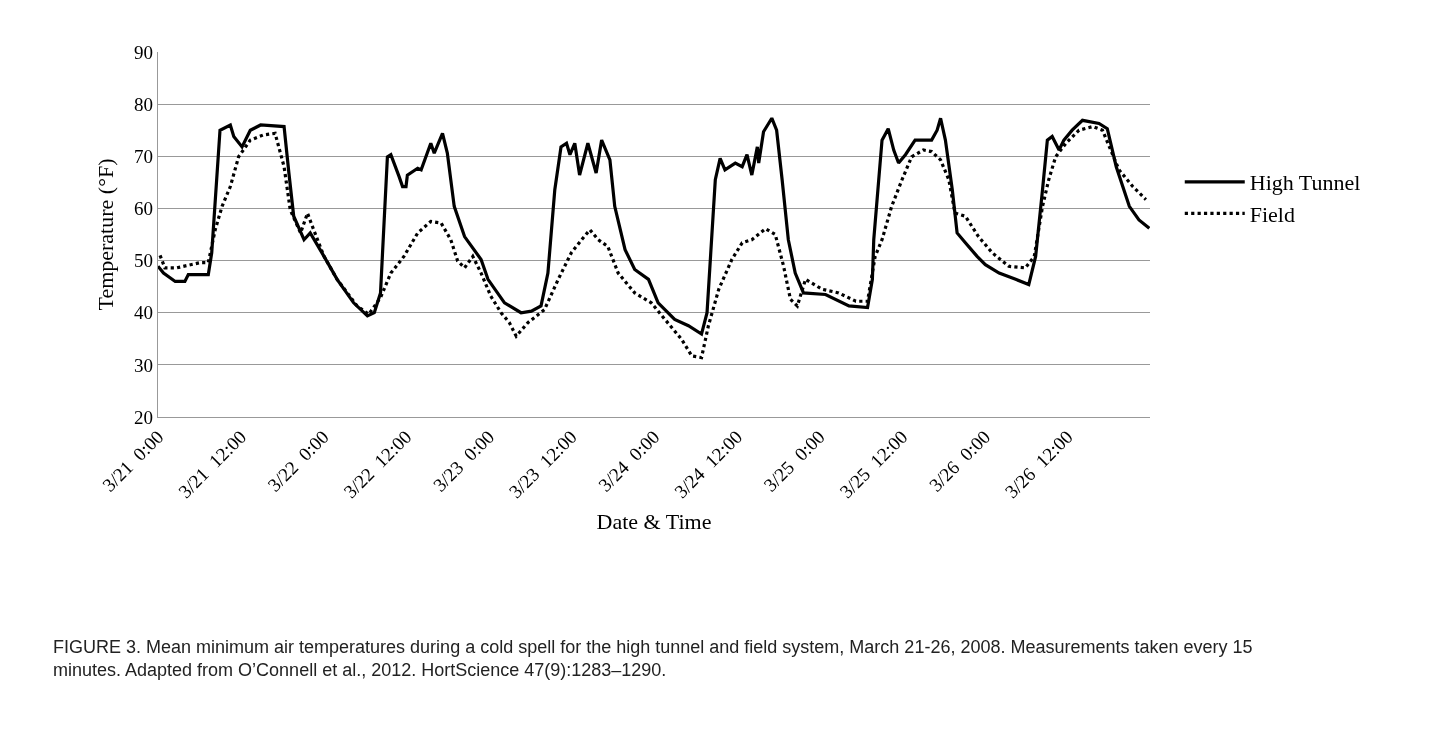  What do you see at coordinates (629, 461) in the screenshot?
I see `x-tick-label: 3/24 0:00` at bounding box center [629, 461].